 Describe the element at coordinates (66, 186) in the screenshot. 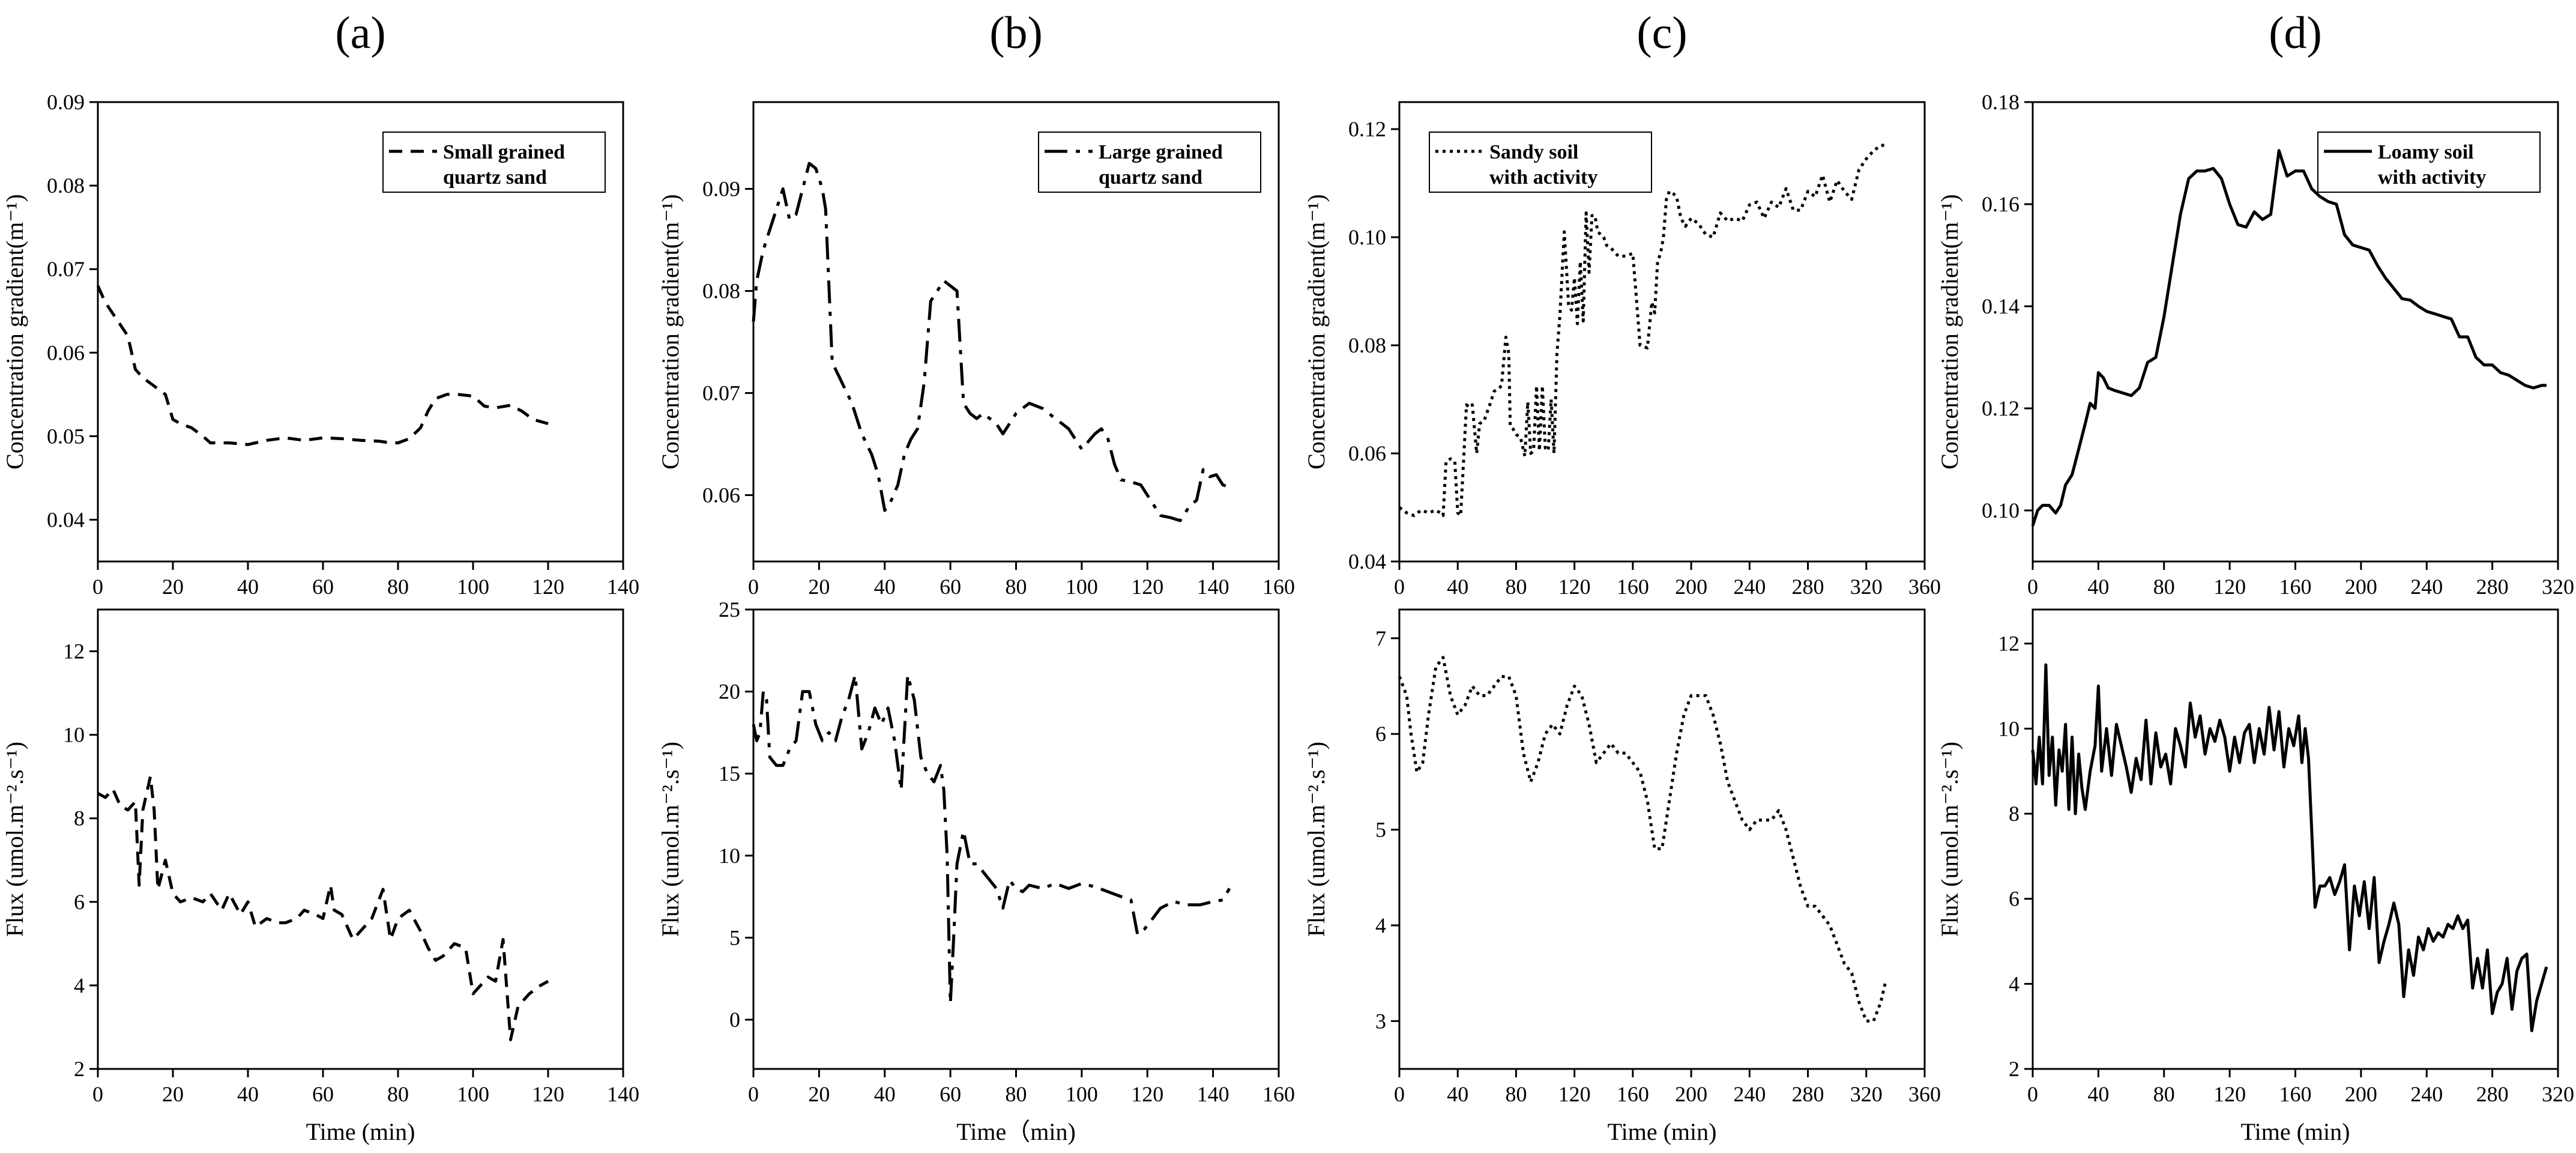

I see `chart-a-top-ytick-label: 0.08` at that location.